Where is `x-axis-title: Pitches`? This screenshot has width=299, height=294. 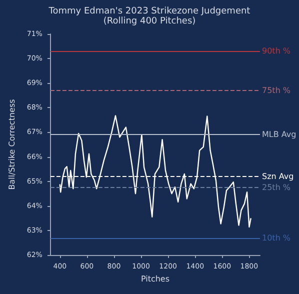 x-axis-title: Pitches is located at coordinates (155, 279).